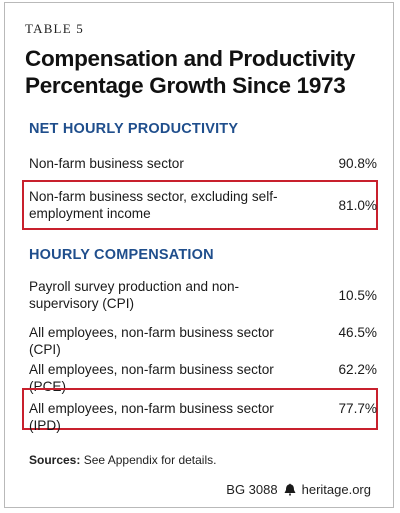 The width and height of the screenshot is (400, 513). I want to click on table-title-line2: Percentage Growth Since 1973, so click(185, 85).